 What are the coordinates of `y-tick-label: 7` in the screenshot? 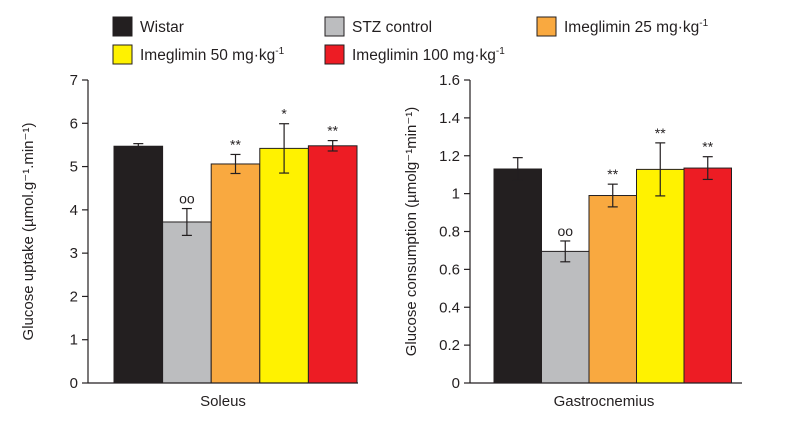 It's located at (74, 80).